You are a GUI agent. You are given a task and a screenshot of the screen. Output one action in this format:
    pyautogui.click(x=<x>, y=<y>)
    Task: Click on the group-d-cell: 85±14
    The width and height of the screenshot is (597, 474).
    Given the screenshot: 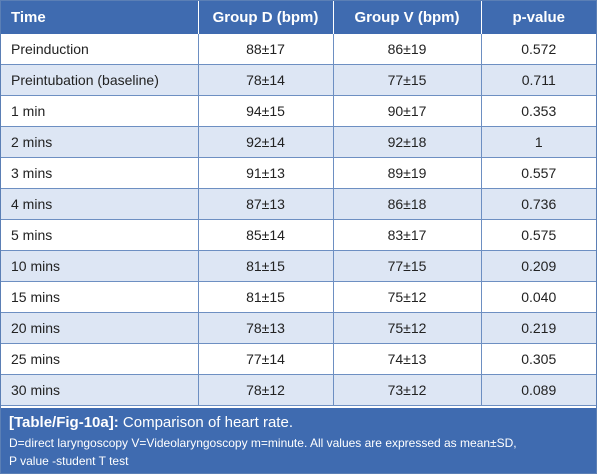 What is the action you would take?
    pyautogui.click(x=266, y=235)
    